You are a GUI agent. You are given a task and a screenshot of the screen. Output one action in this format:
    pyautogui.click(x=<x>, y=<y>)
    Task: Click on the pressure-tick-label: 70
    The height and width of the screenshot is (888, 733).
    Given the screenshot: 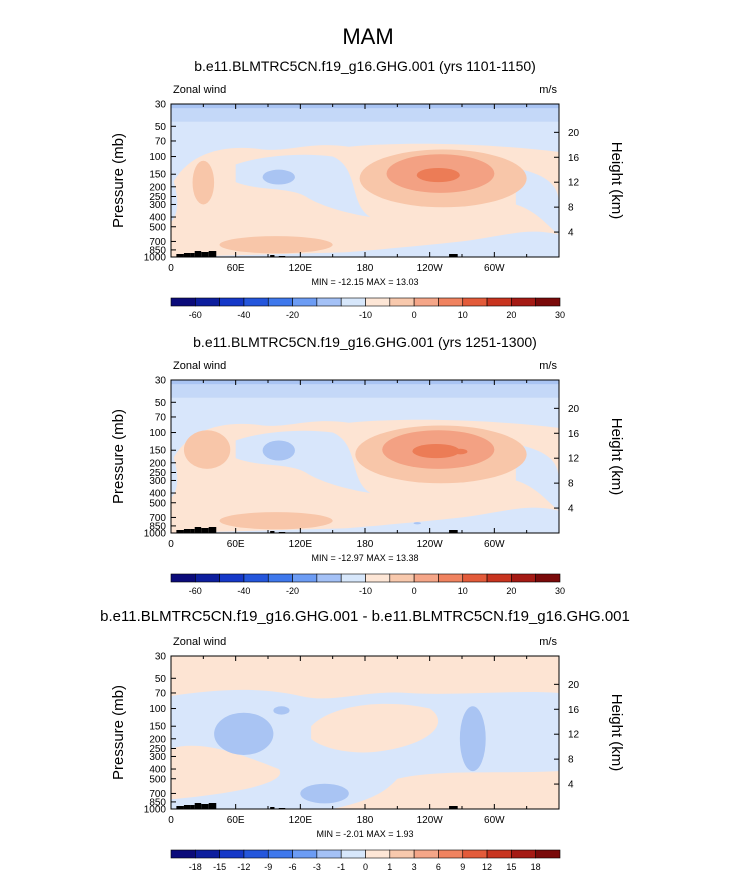 What is the action you would take?
    pyautogui.click(x=161, y=693)
    